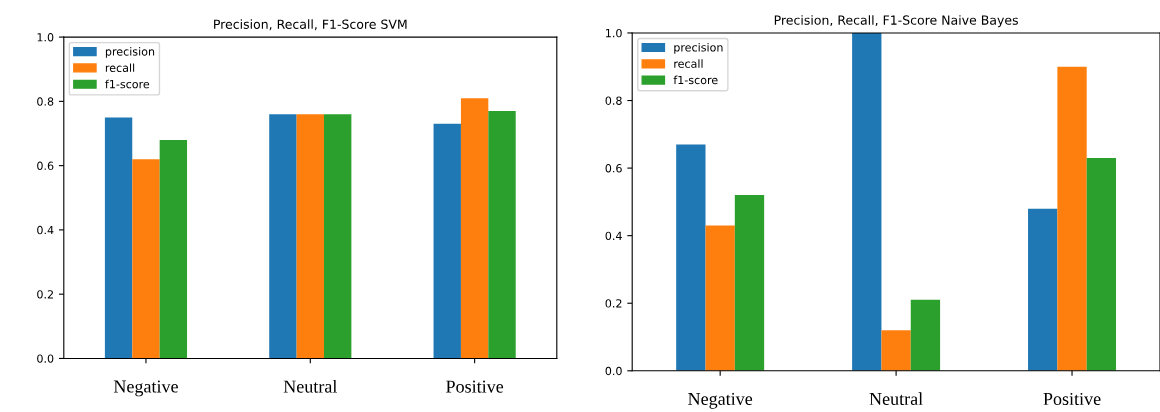  What do you see at coordinates (310, 25) in the screenshot?
I see `chart-title: Precision, Recall, F1-Score SVM` at bounding box center [310, 25].